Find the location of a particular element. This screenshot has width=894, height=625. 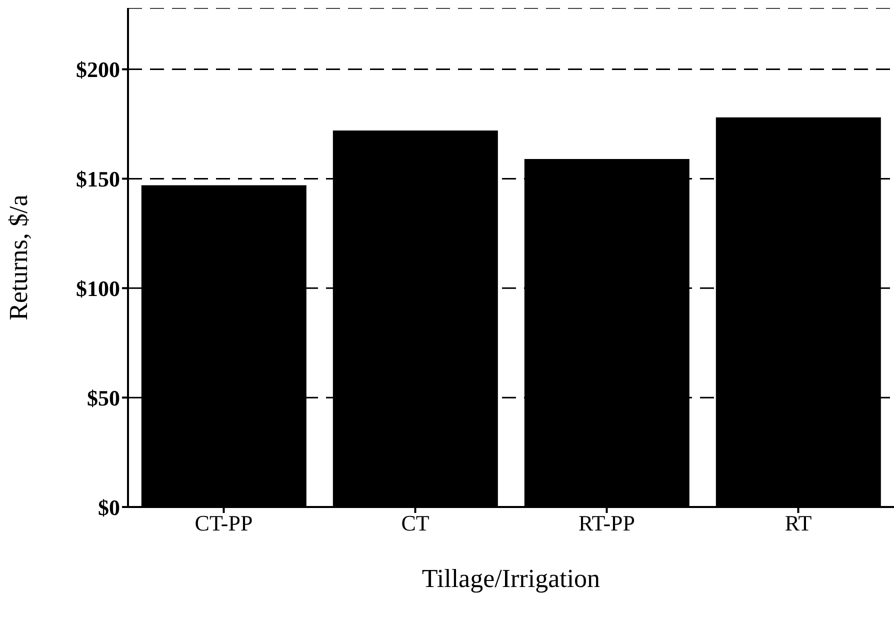

y-tick-label: $200 is located at coordinates (98, 69).